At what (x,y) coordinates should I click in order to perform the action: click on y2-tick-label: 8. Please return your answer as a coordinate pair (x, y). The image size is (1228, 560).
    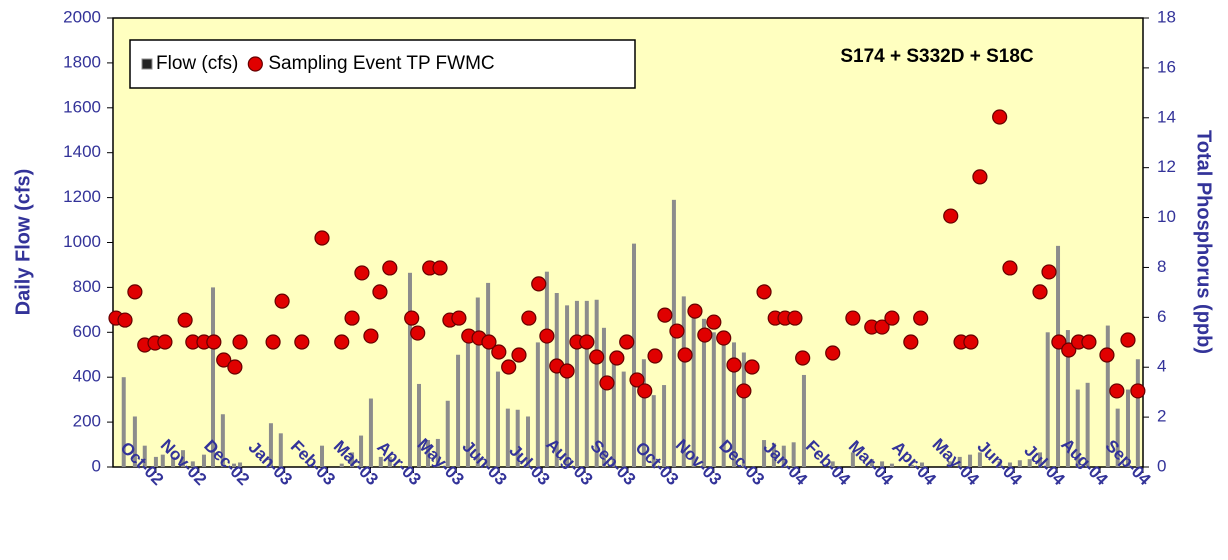
    Looking at the image, I should click on (1161, 266).